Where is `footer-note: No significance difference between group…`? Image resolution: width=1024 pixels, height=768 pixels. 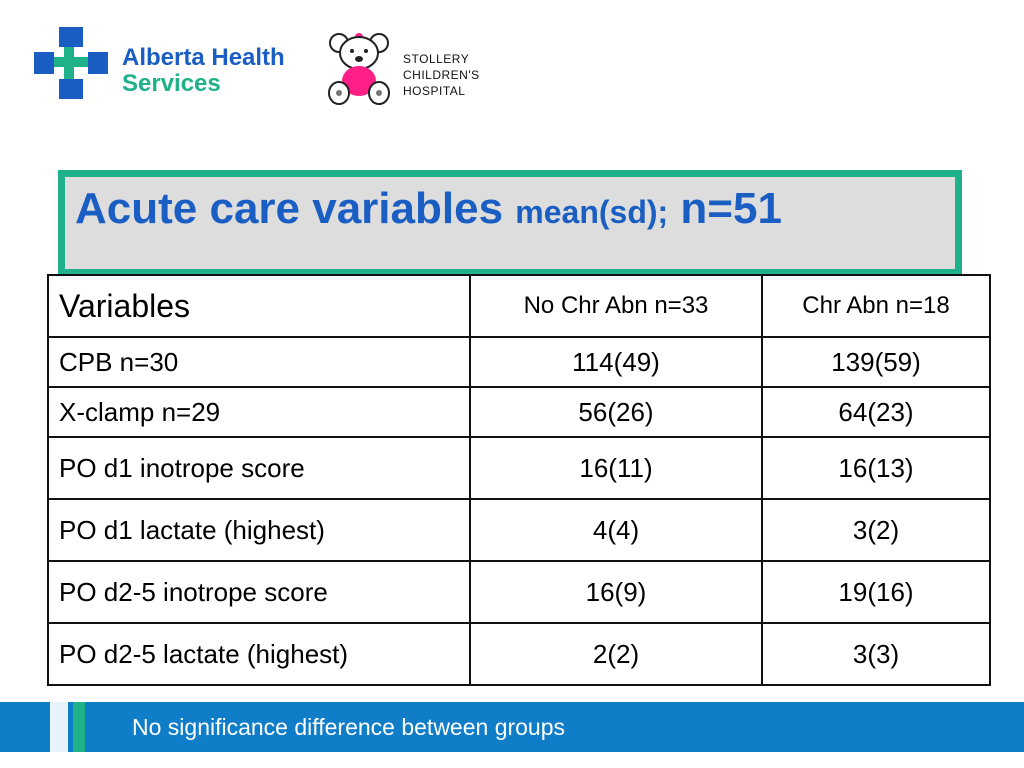
footer-note: No significance difference between group… is located at coordinates (349, 727).